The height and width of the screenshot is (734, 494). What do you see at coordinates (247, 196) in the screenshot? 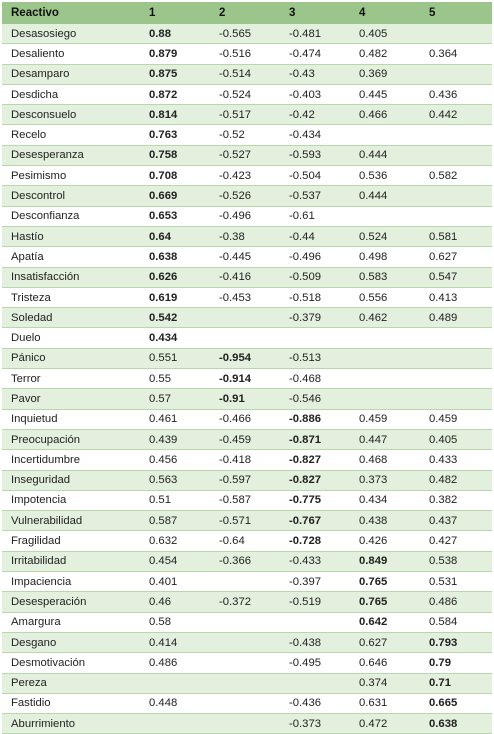
I see `table-row: Descontrol 0.669 -0.526 -0.537 0.444` at bounding box center [247, 196].